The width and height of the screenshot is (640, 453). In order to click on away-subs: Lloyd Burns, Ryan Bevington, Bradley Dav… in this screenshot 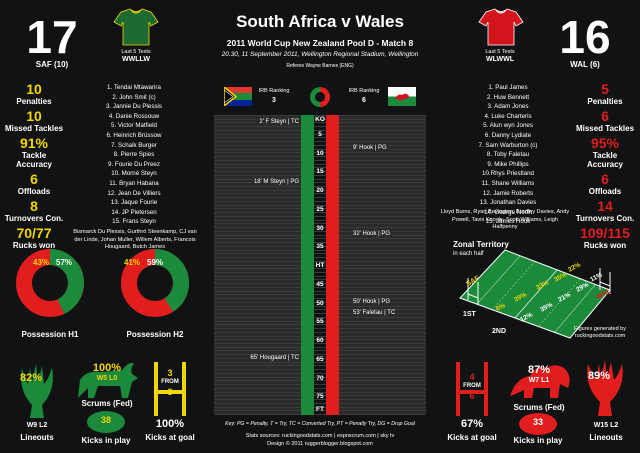, I will do `click(505, 219)`.